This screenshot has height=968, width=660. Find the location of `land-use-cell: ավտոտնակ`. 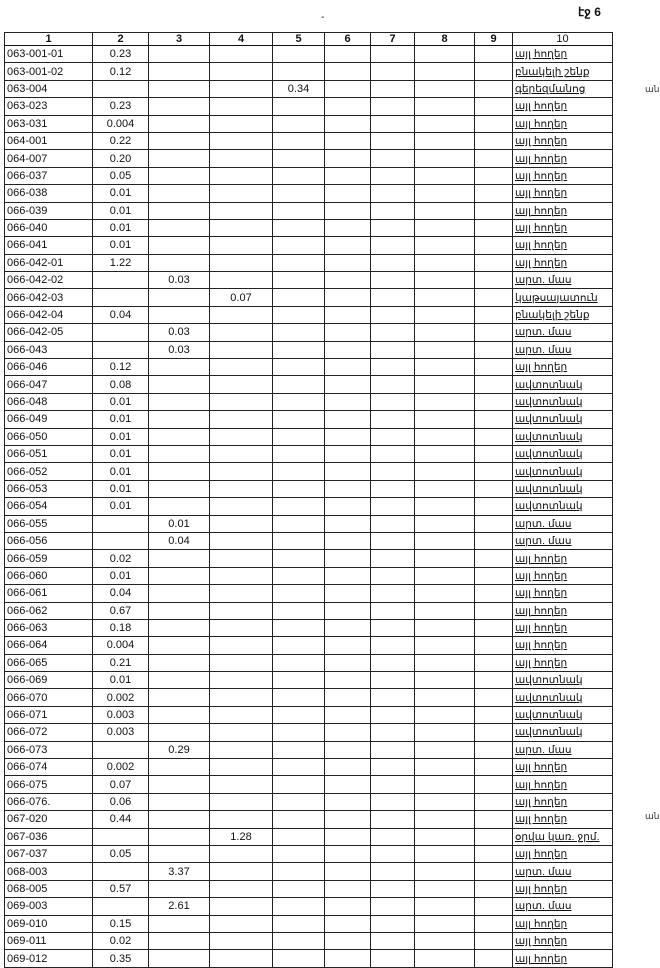

land-use-cell: ավտոտնակ is located at coordinates (562, 454).